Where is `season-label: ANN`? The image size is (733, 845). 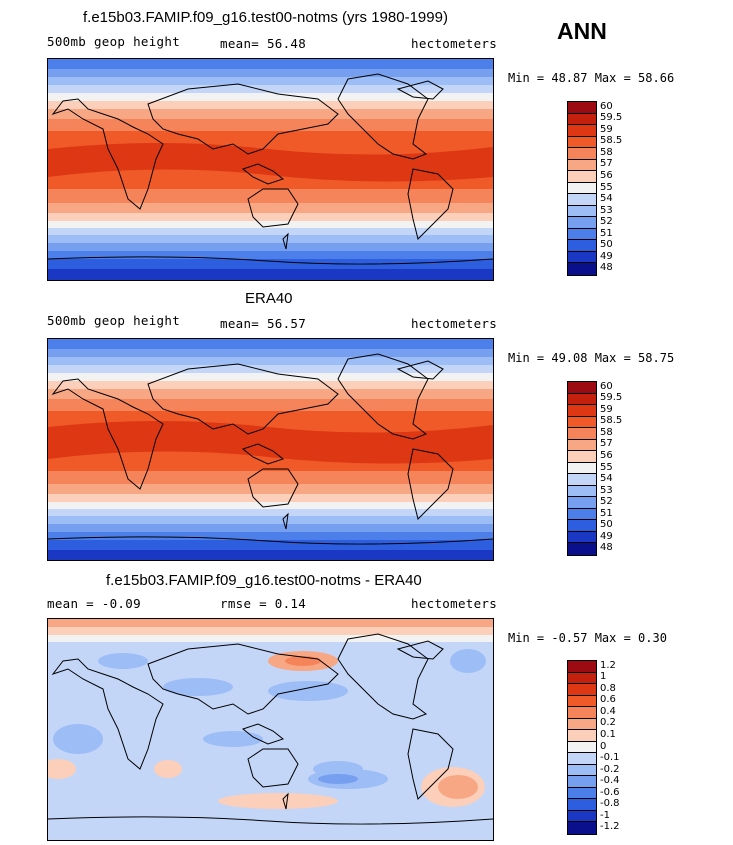 season-label: ANN is located at coordinates (582, 31).